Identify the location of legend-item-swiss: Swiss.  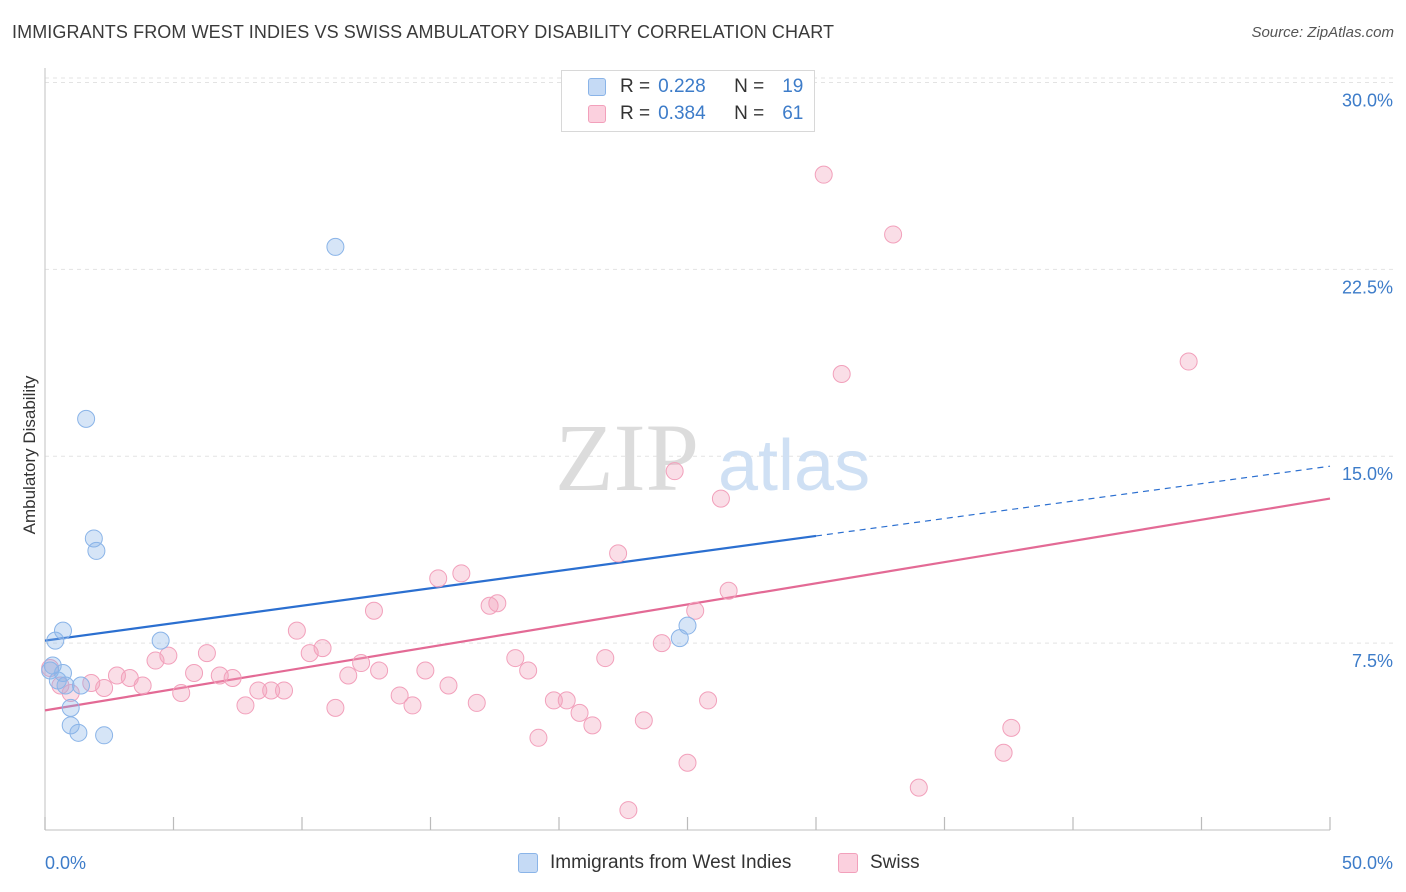
(879, 863).